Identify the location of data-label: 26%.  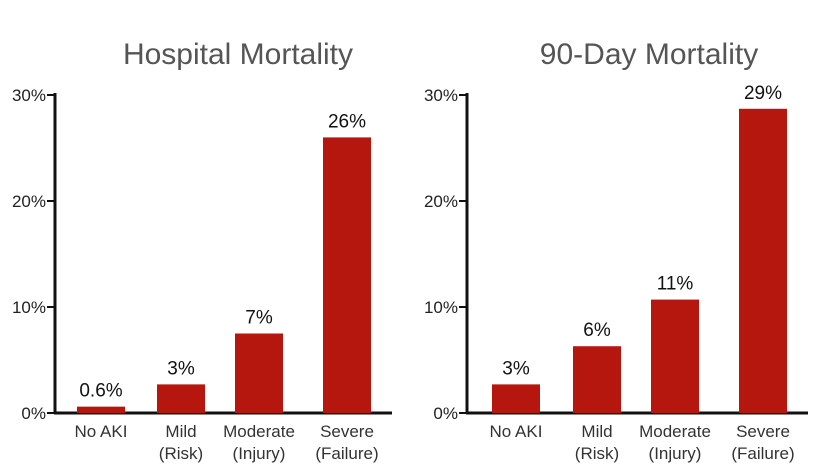
(347, 121).